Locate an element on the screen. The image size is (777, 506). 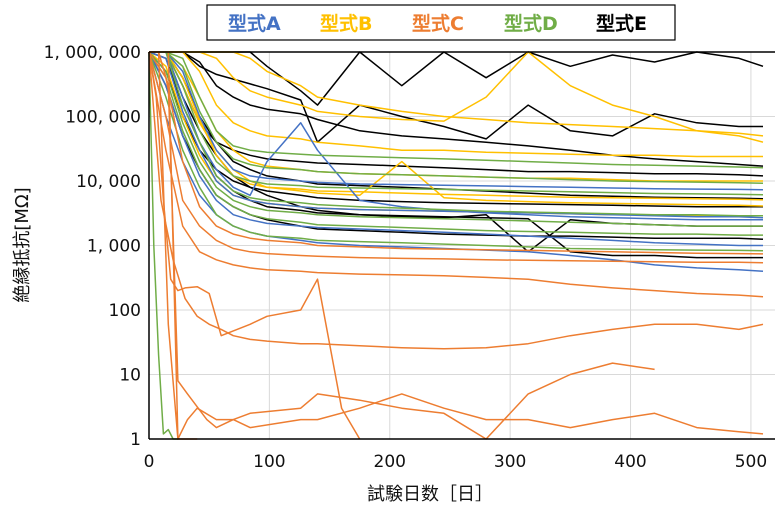
legend-entry: 型式D is located at coordinates (531, 23).